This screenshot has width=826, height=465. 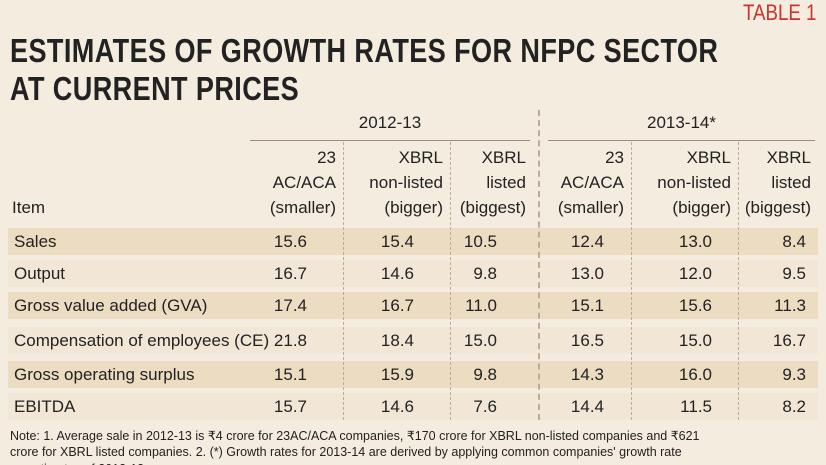 I want to click on row-label: Output, so click(x=40, y=273).